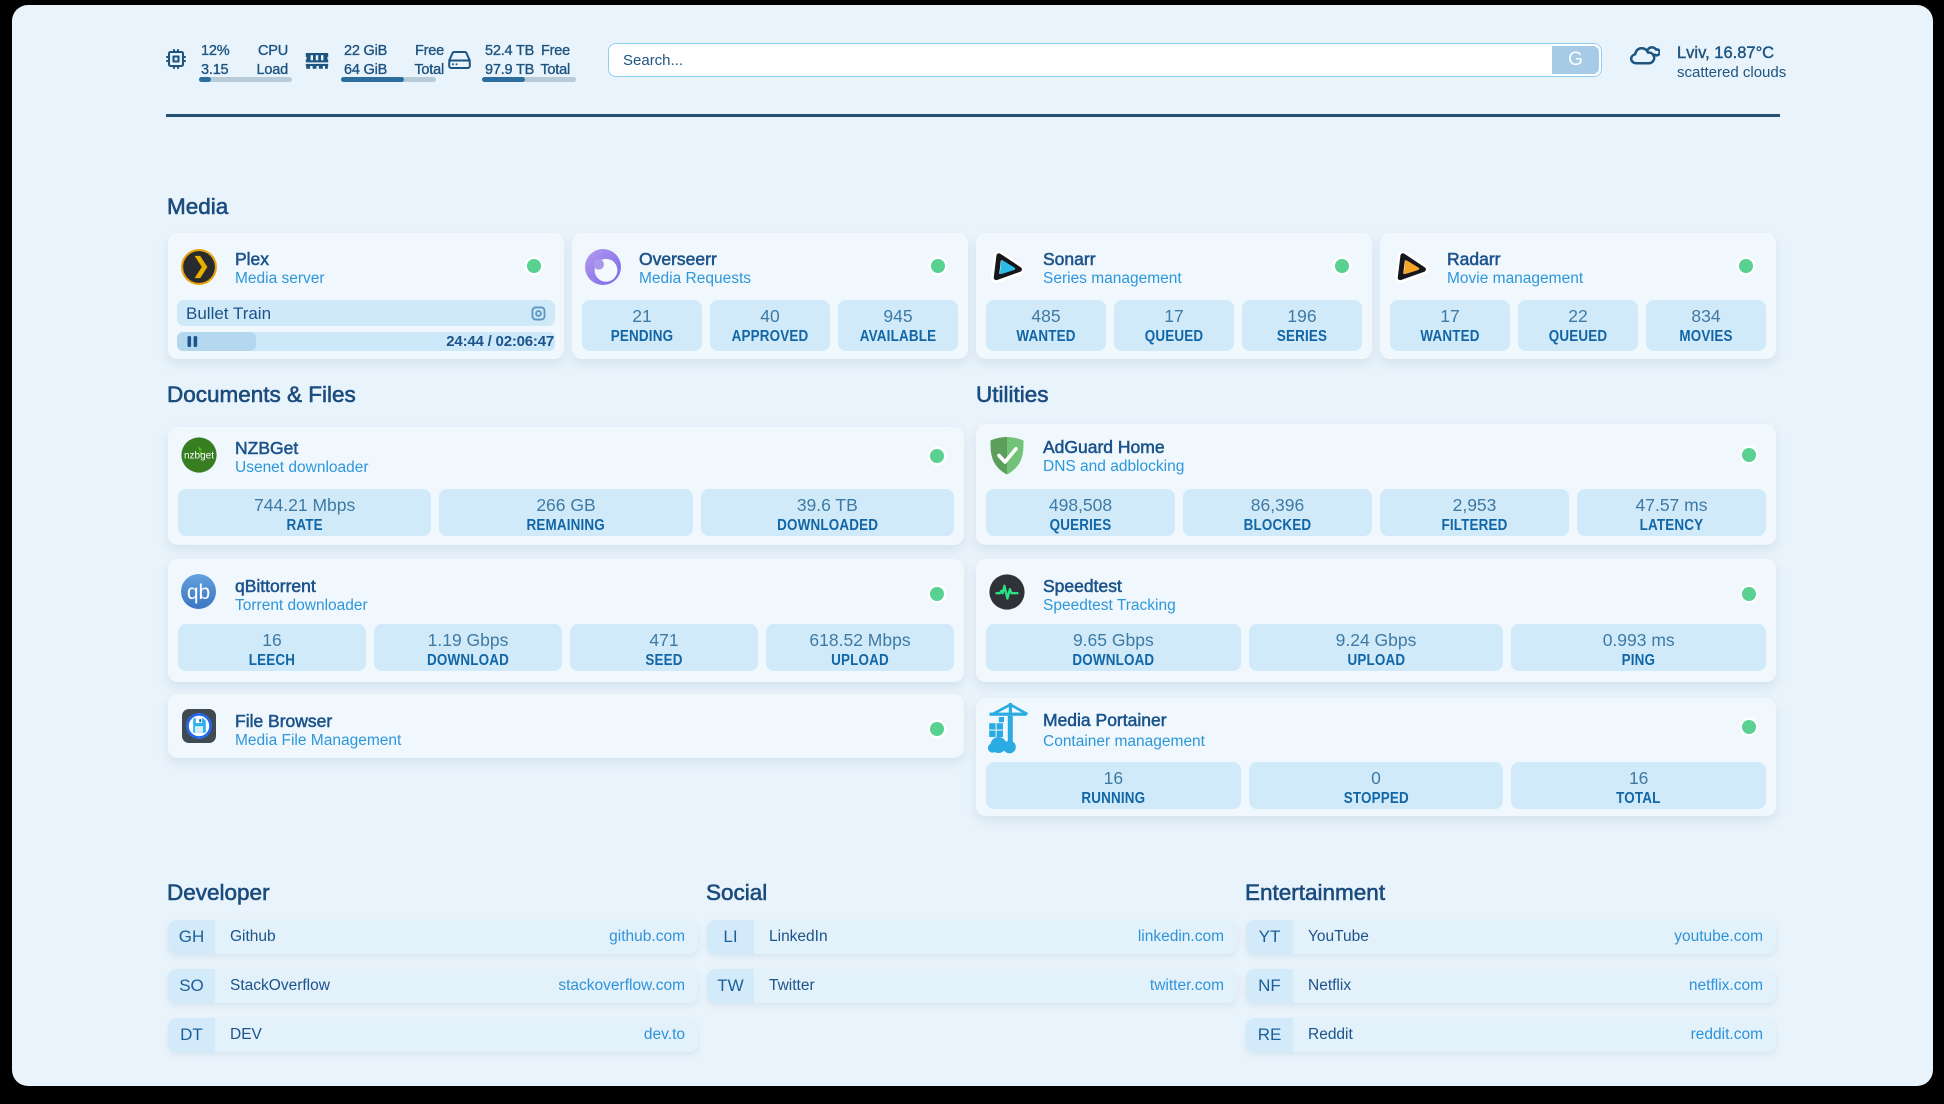  What do you see at coordinates (199, 456) in the screenshot?
I see `svg-text: nzbget` at bounding box center [199, 456].